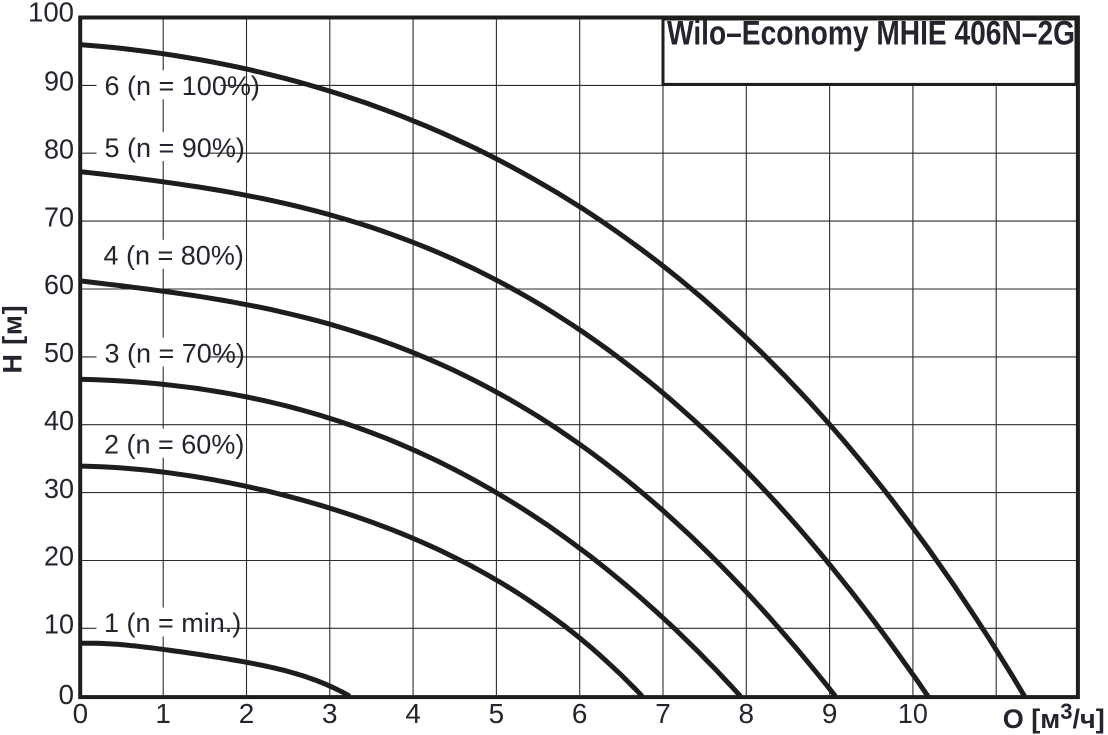  What do you see at coordinates (747, 713) in the screenshot?
I see `svg-text: 8` at bounding box center [747, 713].